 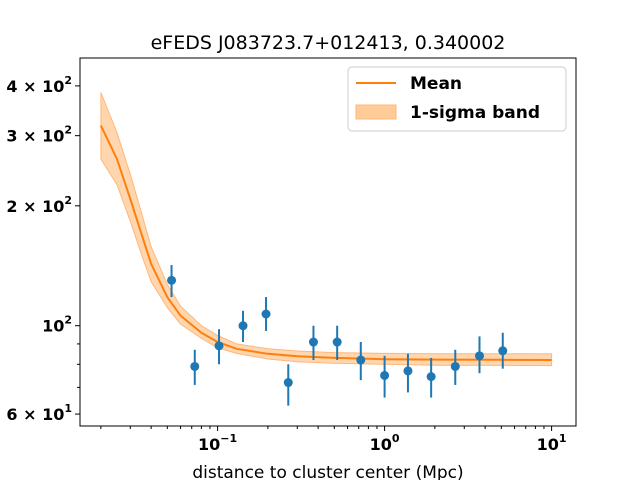 I want to click on x-tick-label: 10⁰, so click(x=385, y=443).